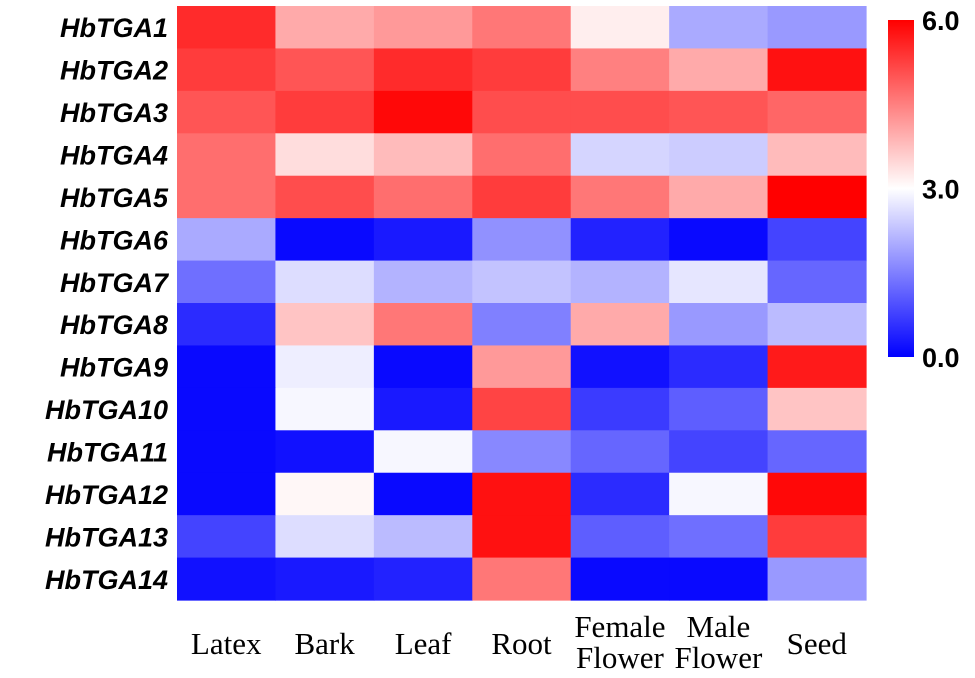 The image size is (975, 678). Describe the element at coordinates (226, 643) in the screenshot. I see `column-label: Latex` at that location.